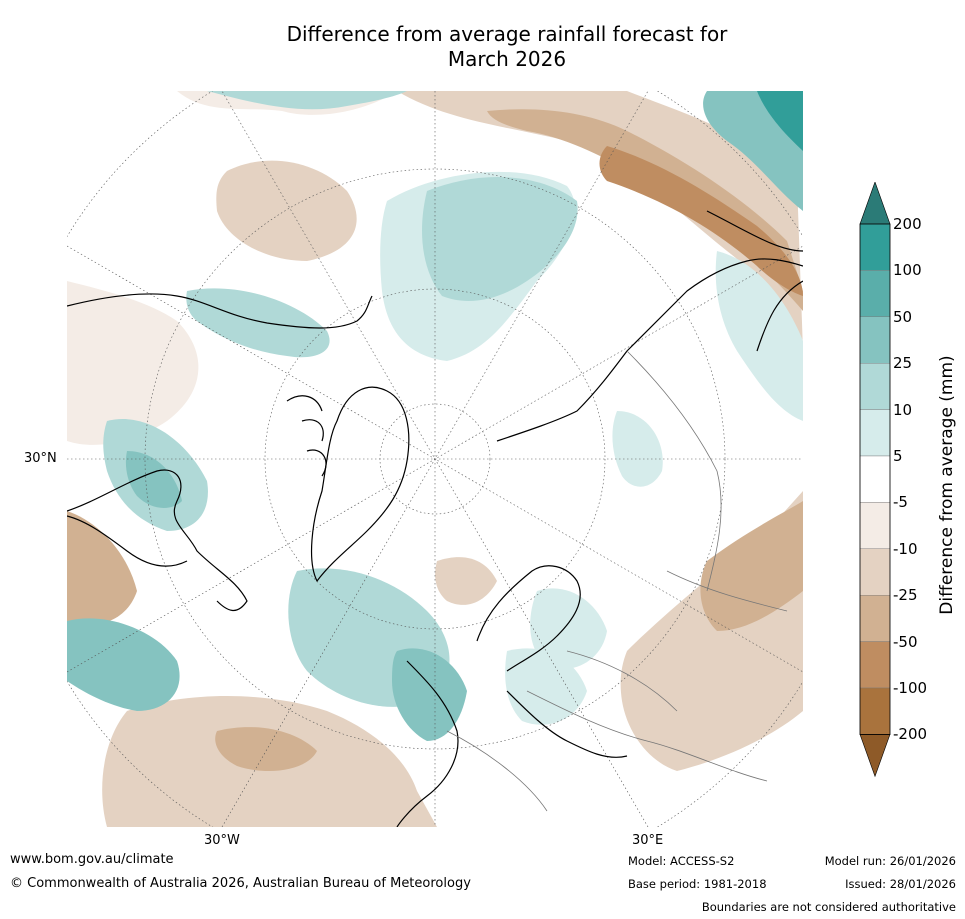  I want to click on colorbar-tick-label: 25, so click(903, 363).